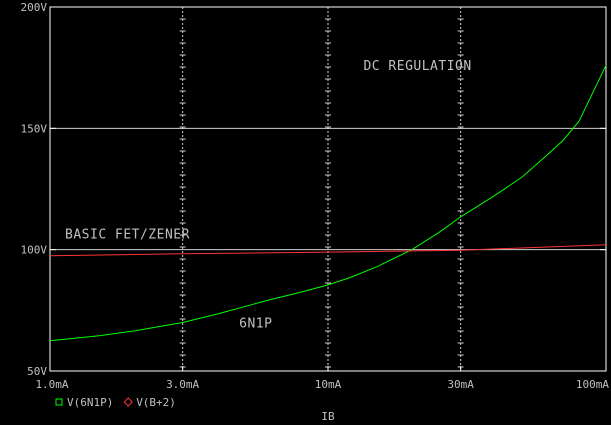 Image resolution: width=611 pixels, height=425 pixels. Describe the element at coordinates (182, 384) in the screenshot. I see `x-tick-label: 3.0mA` at that location.